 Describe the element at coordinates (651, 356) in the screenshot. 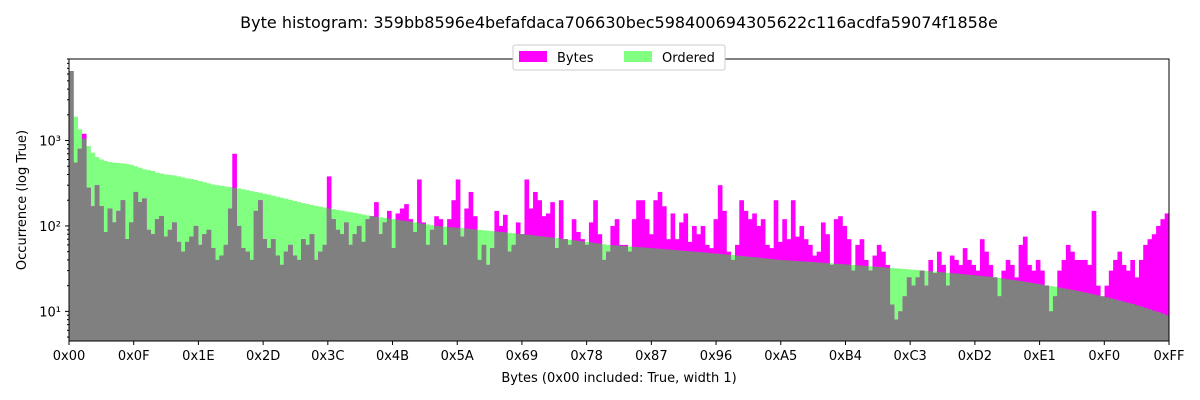

I see `x-tick-label: 0x87` at that location.